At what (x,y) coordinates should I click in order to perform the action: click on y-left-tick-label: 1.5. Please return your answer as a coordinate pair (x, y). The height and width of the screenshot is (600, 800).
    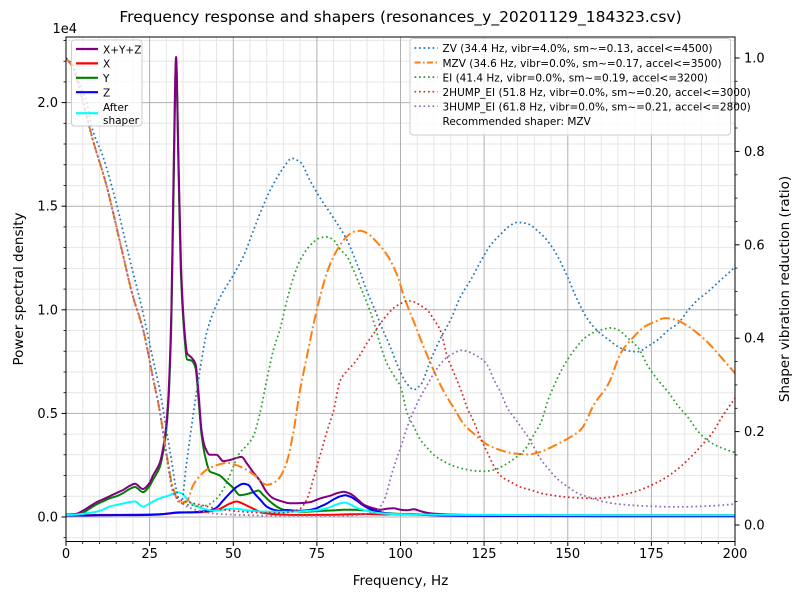
    Looking at the image, I should click on (47, 207).